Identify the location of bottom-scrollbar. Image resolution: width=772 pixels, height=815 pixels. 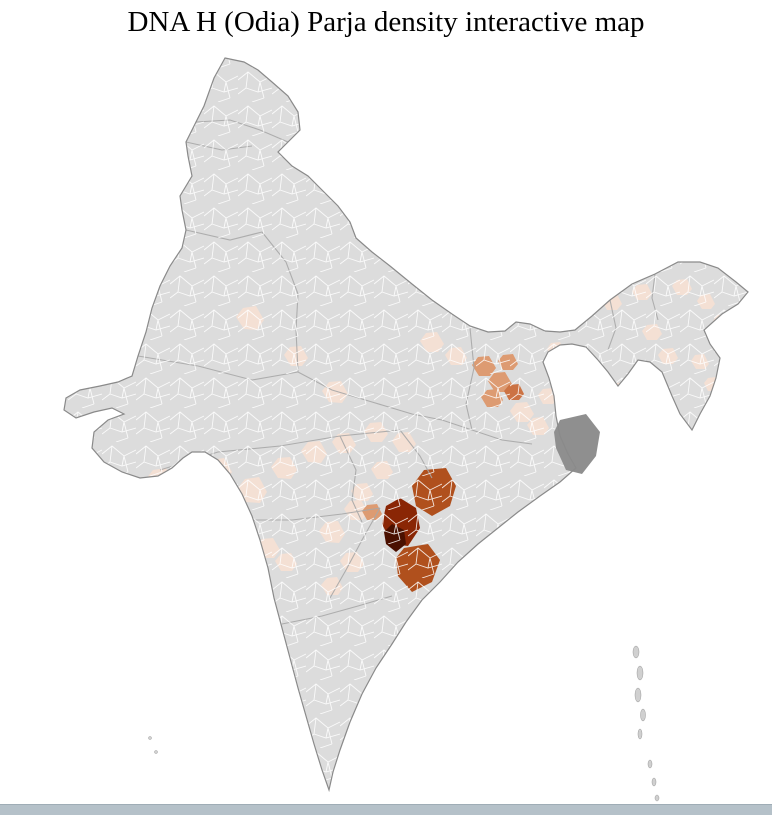
(386, 809).